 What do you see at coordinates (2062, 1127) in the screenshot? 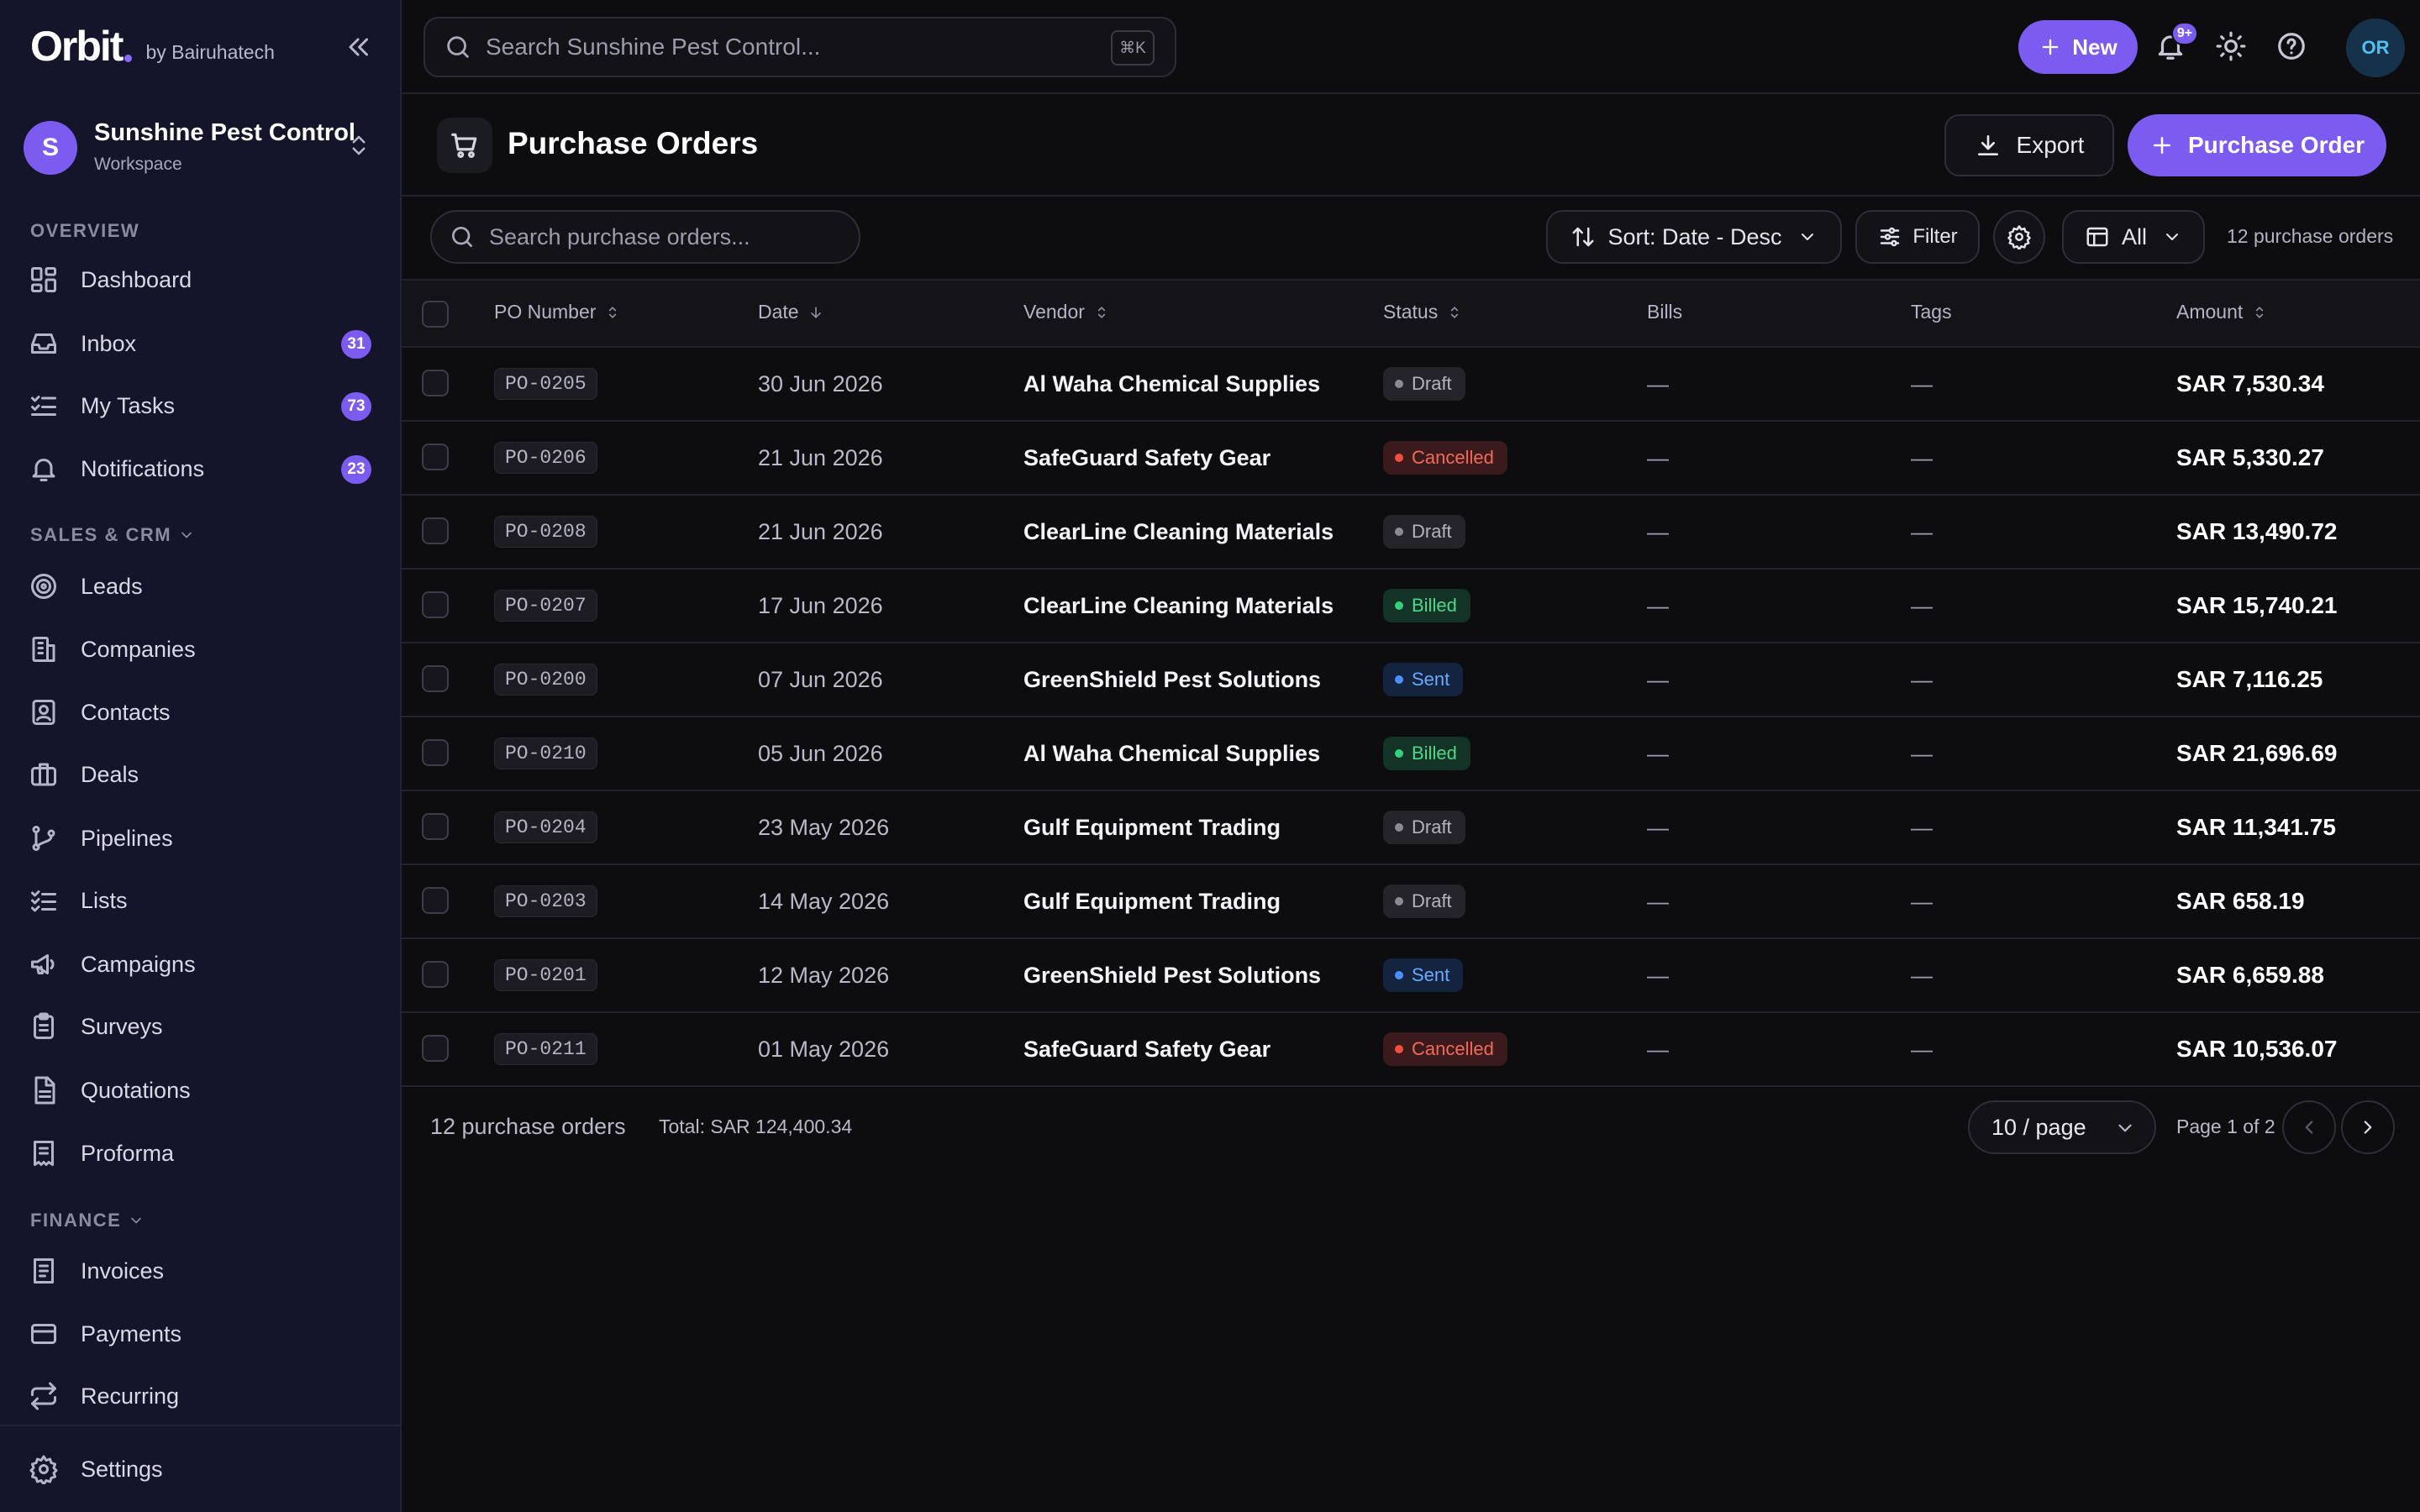
I see `page-size-select: 10 / page` at bounding box center [2062, 1127].